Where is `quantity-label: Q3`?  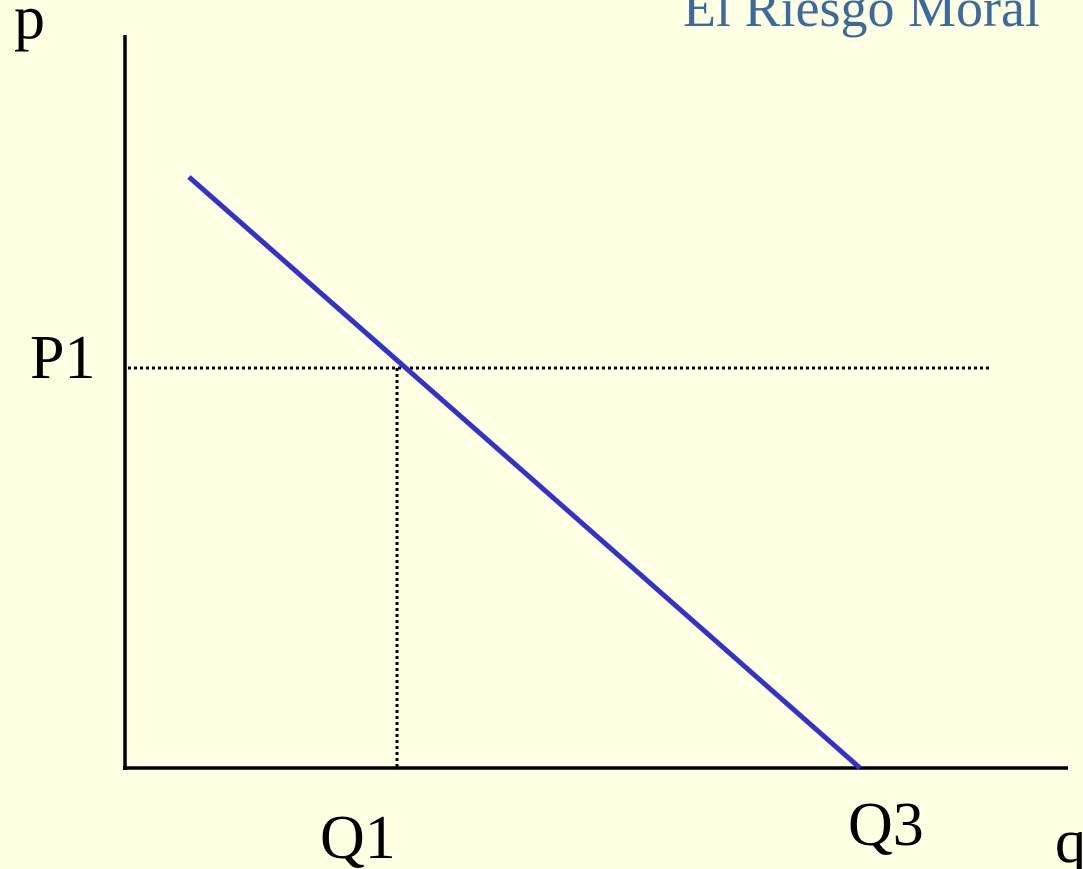 quantity-label: Q3 is located at coordinates (886, 825).